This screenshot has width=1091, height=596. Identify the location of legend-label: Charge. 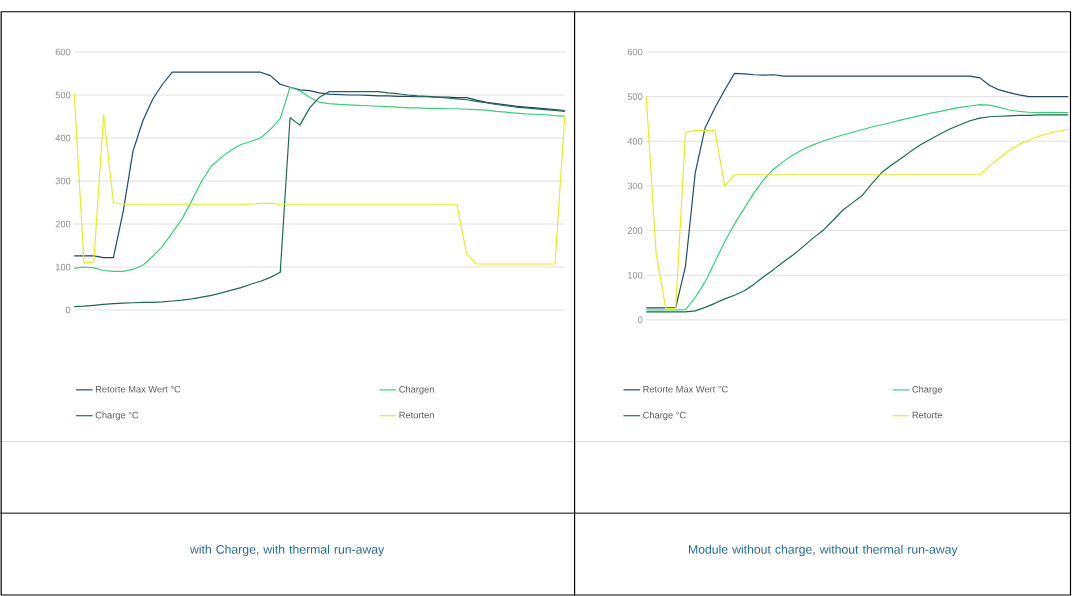
(927, 390).